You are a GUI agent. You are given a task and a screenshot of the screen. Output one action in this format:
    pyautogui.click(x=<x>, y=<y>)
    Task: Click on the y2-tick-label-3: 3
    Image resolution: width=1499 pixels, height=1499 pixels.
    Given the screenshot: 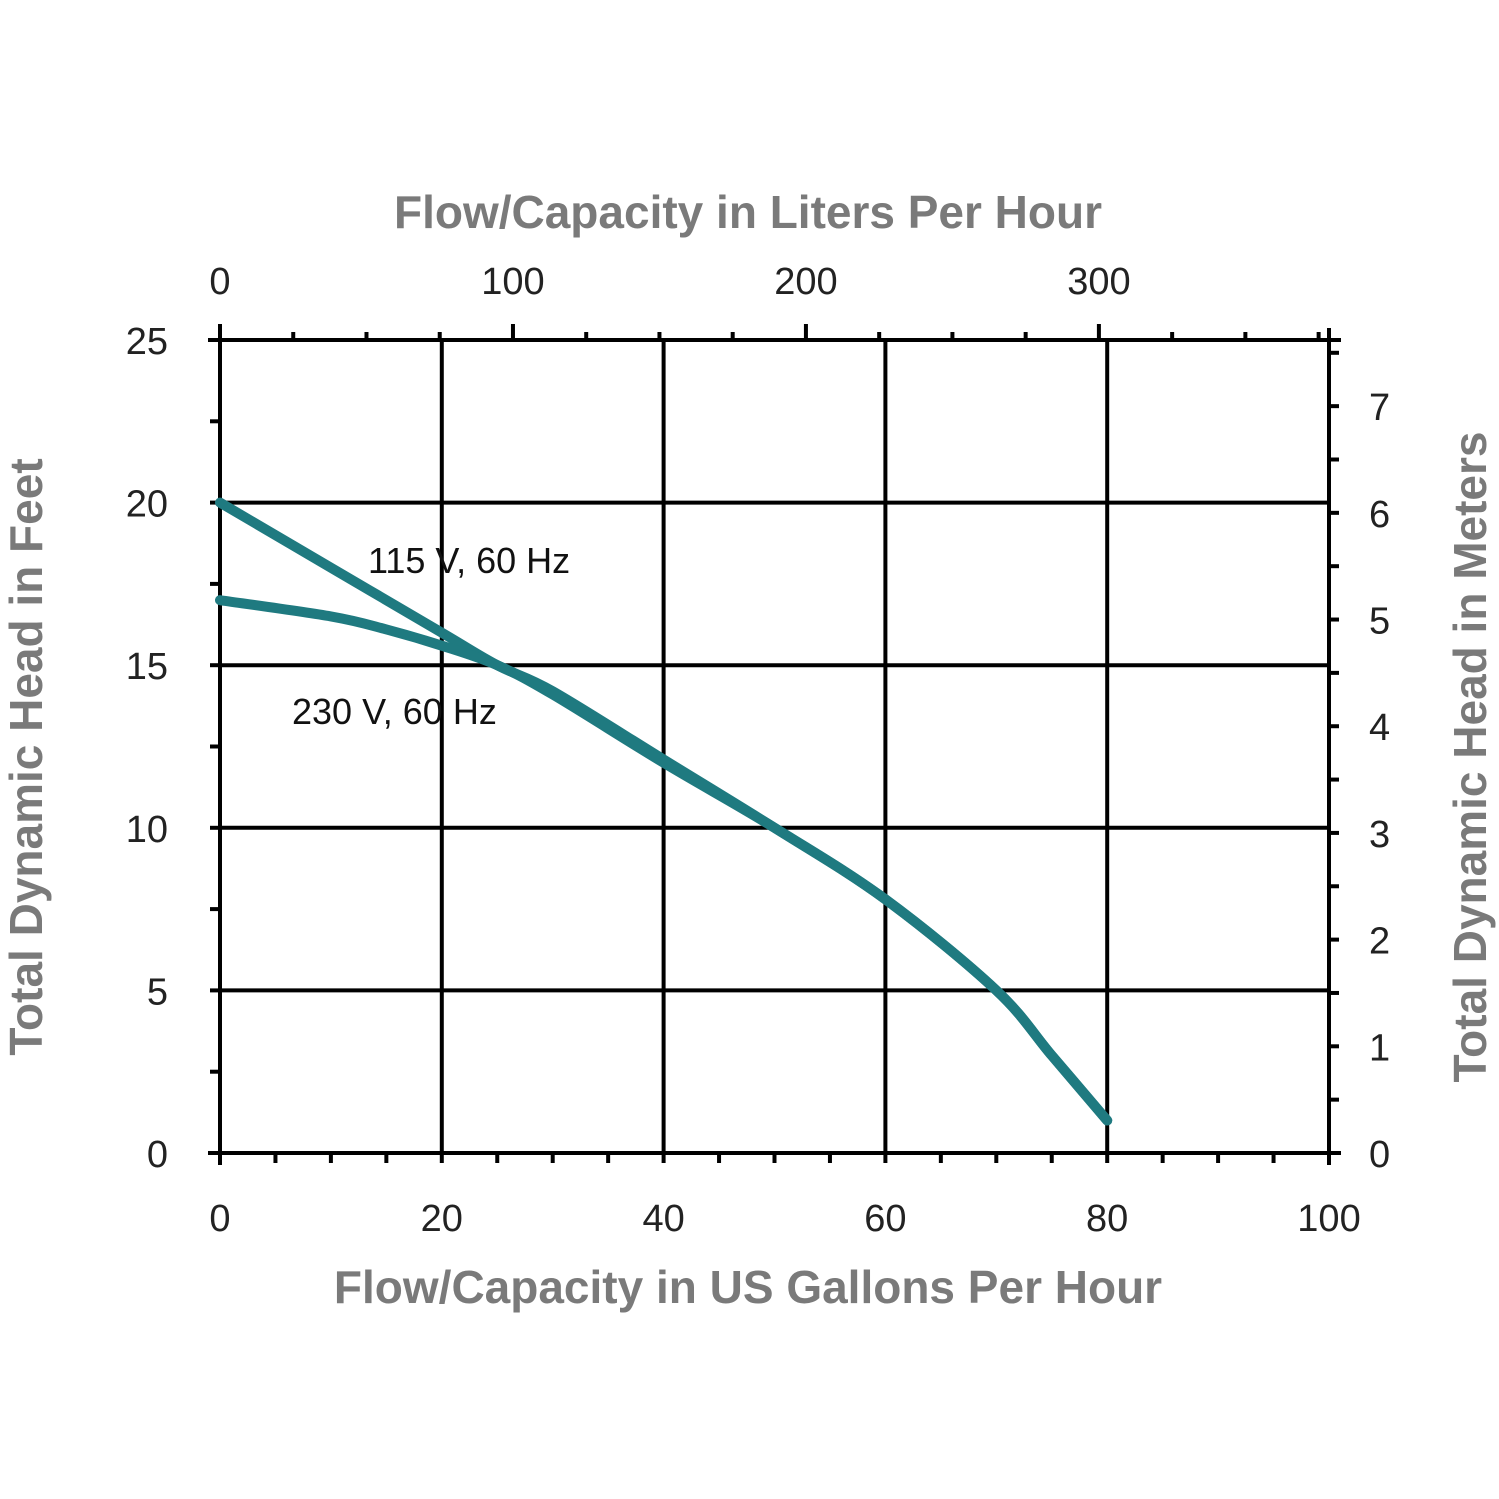 What is the action you would take?
    pyautogui.click(x=1379, y=835)
    